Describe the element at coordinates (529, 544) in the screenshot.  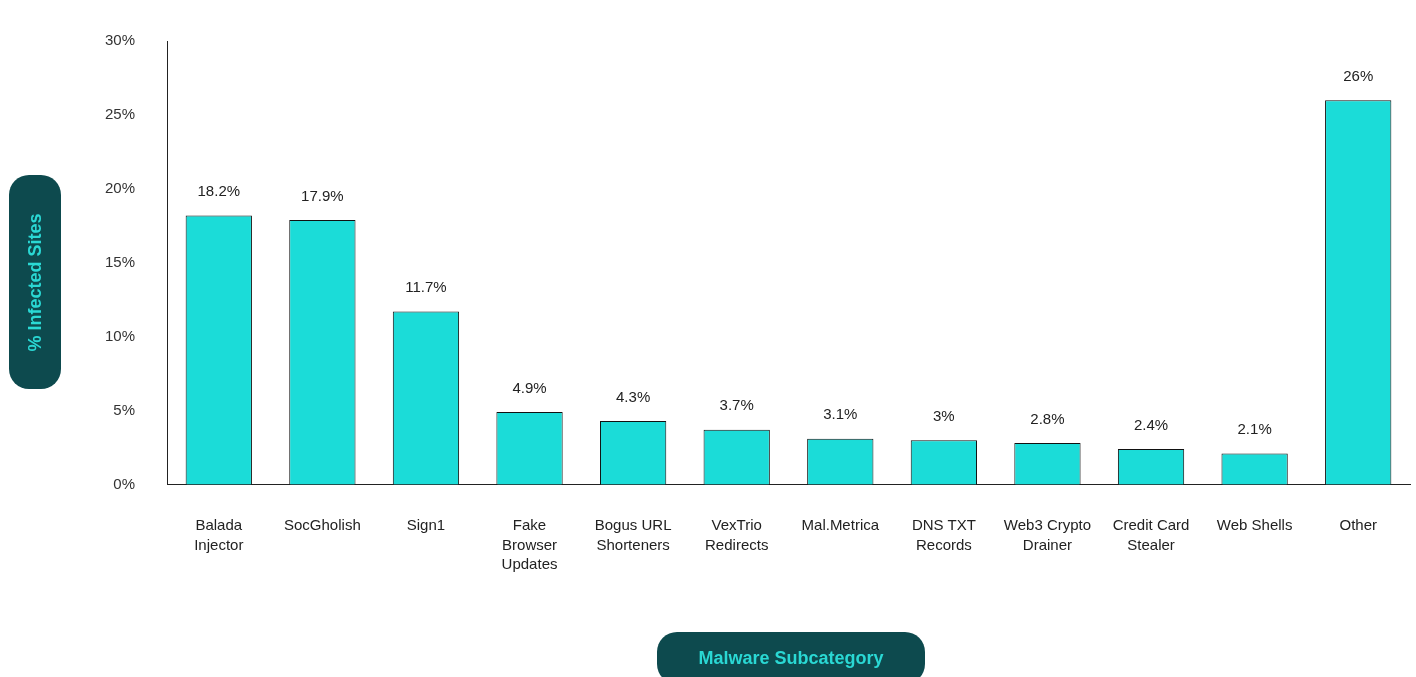
I see `x-tick-label: Fake Browser Updates` at that location.